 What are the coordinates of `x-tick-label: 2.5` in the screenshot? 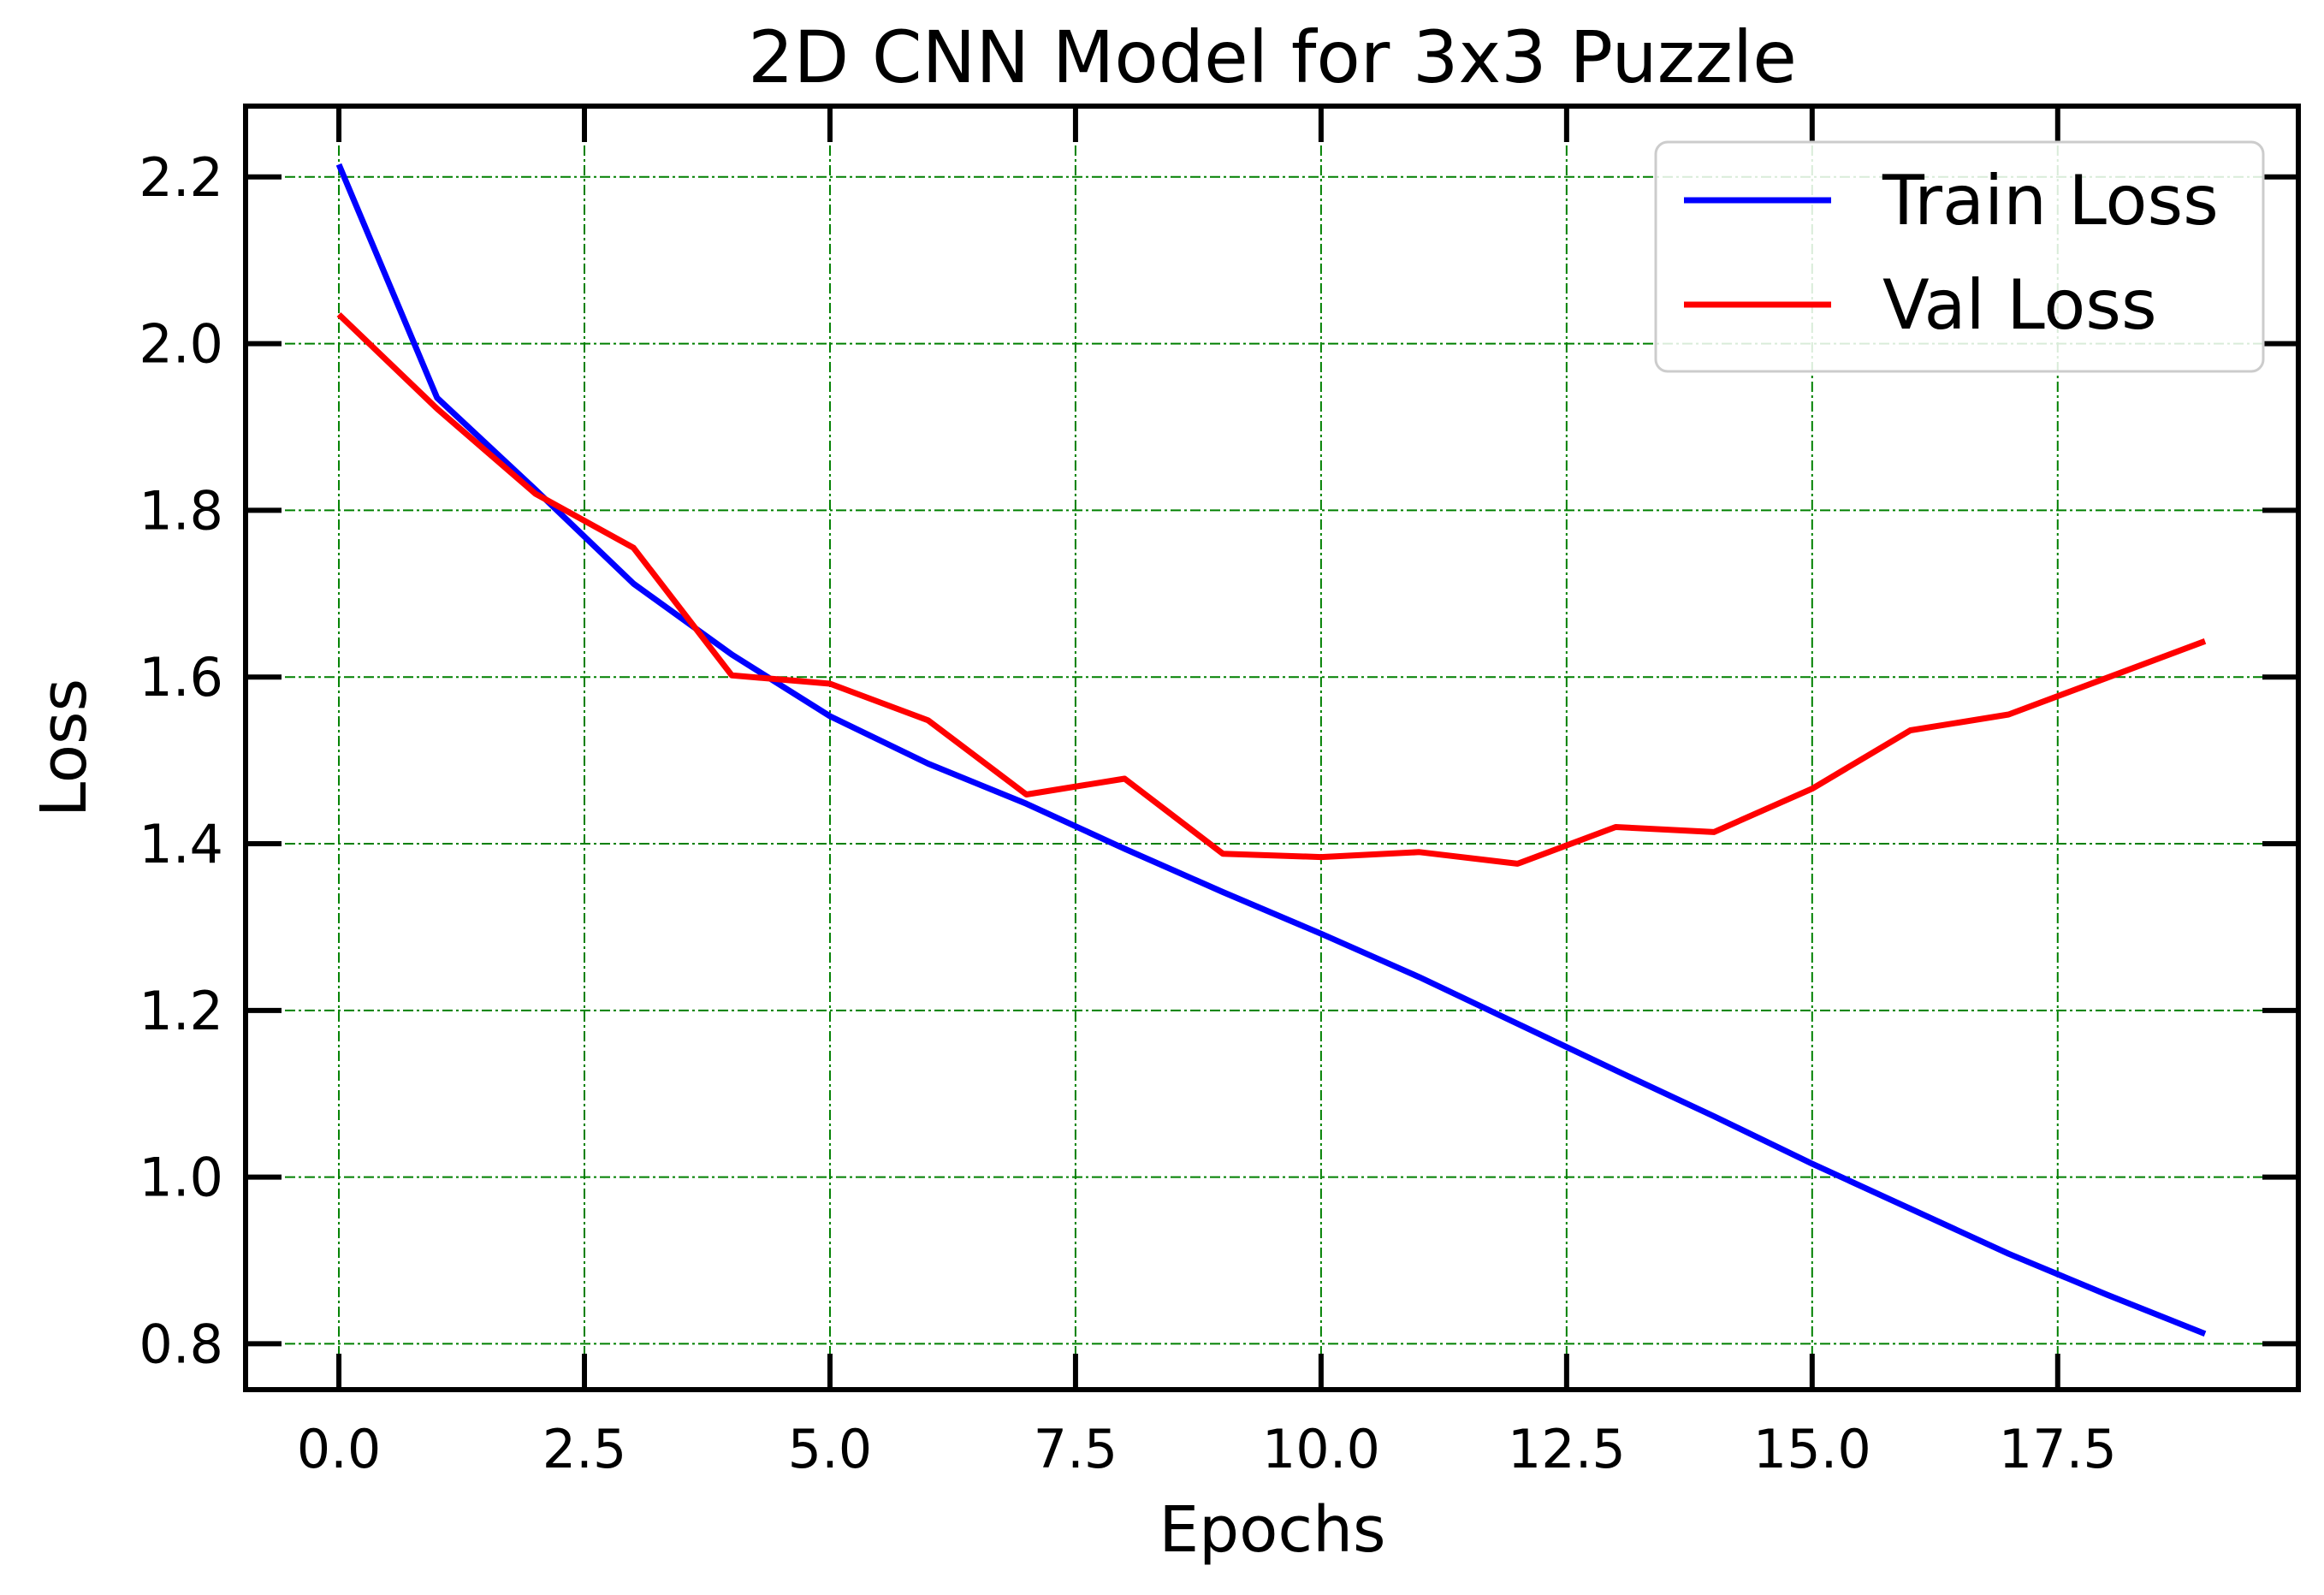 It's located at (584, 1449).